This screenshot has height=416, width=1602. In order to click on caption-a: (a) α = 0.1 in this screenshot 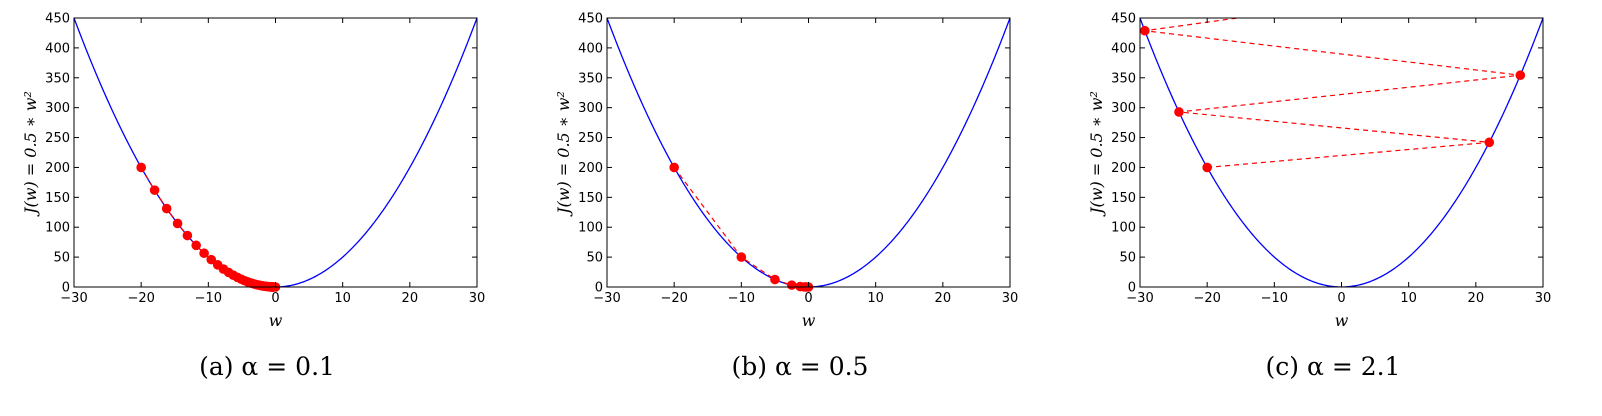, I will do `click(267, 366)`.